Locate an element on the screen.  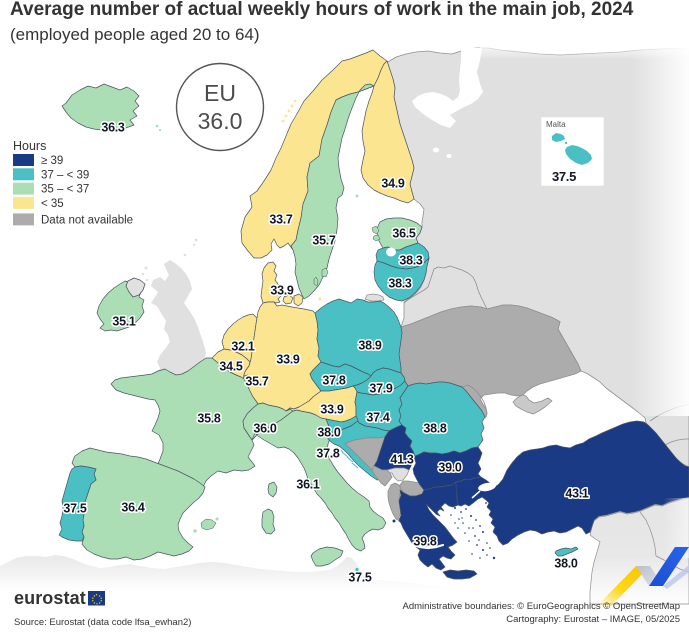
svg-text: 41.3 is located at coordinates (401, 460).